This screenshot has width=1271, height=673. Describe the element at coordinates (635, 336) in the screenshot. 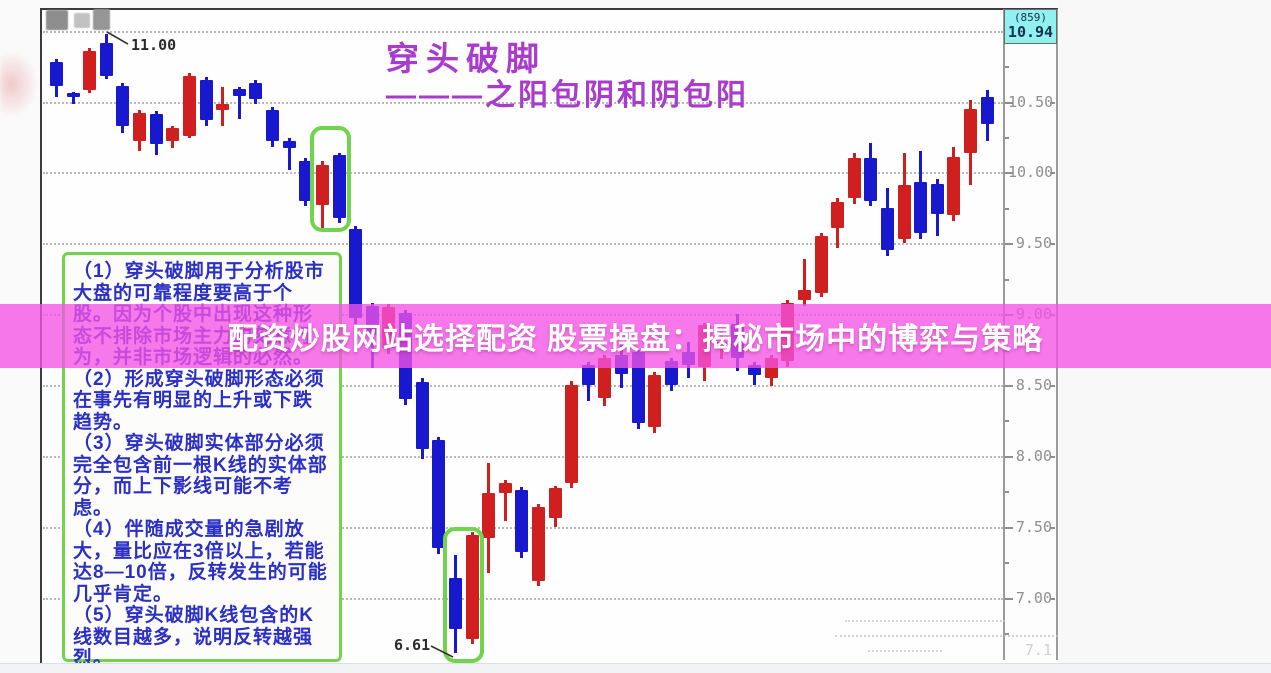

I see `ad-banner-overlay: 配资炒股网站选择配资 股票操盘：揭秘市场中的博弈与策略` at that location.